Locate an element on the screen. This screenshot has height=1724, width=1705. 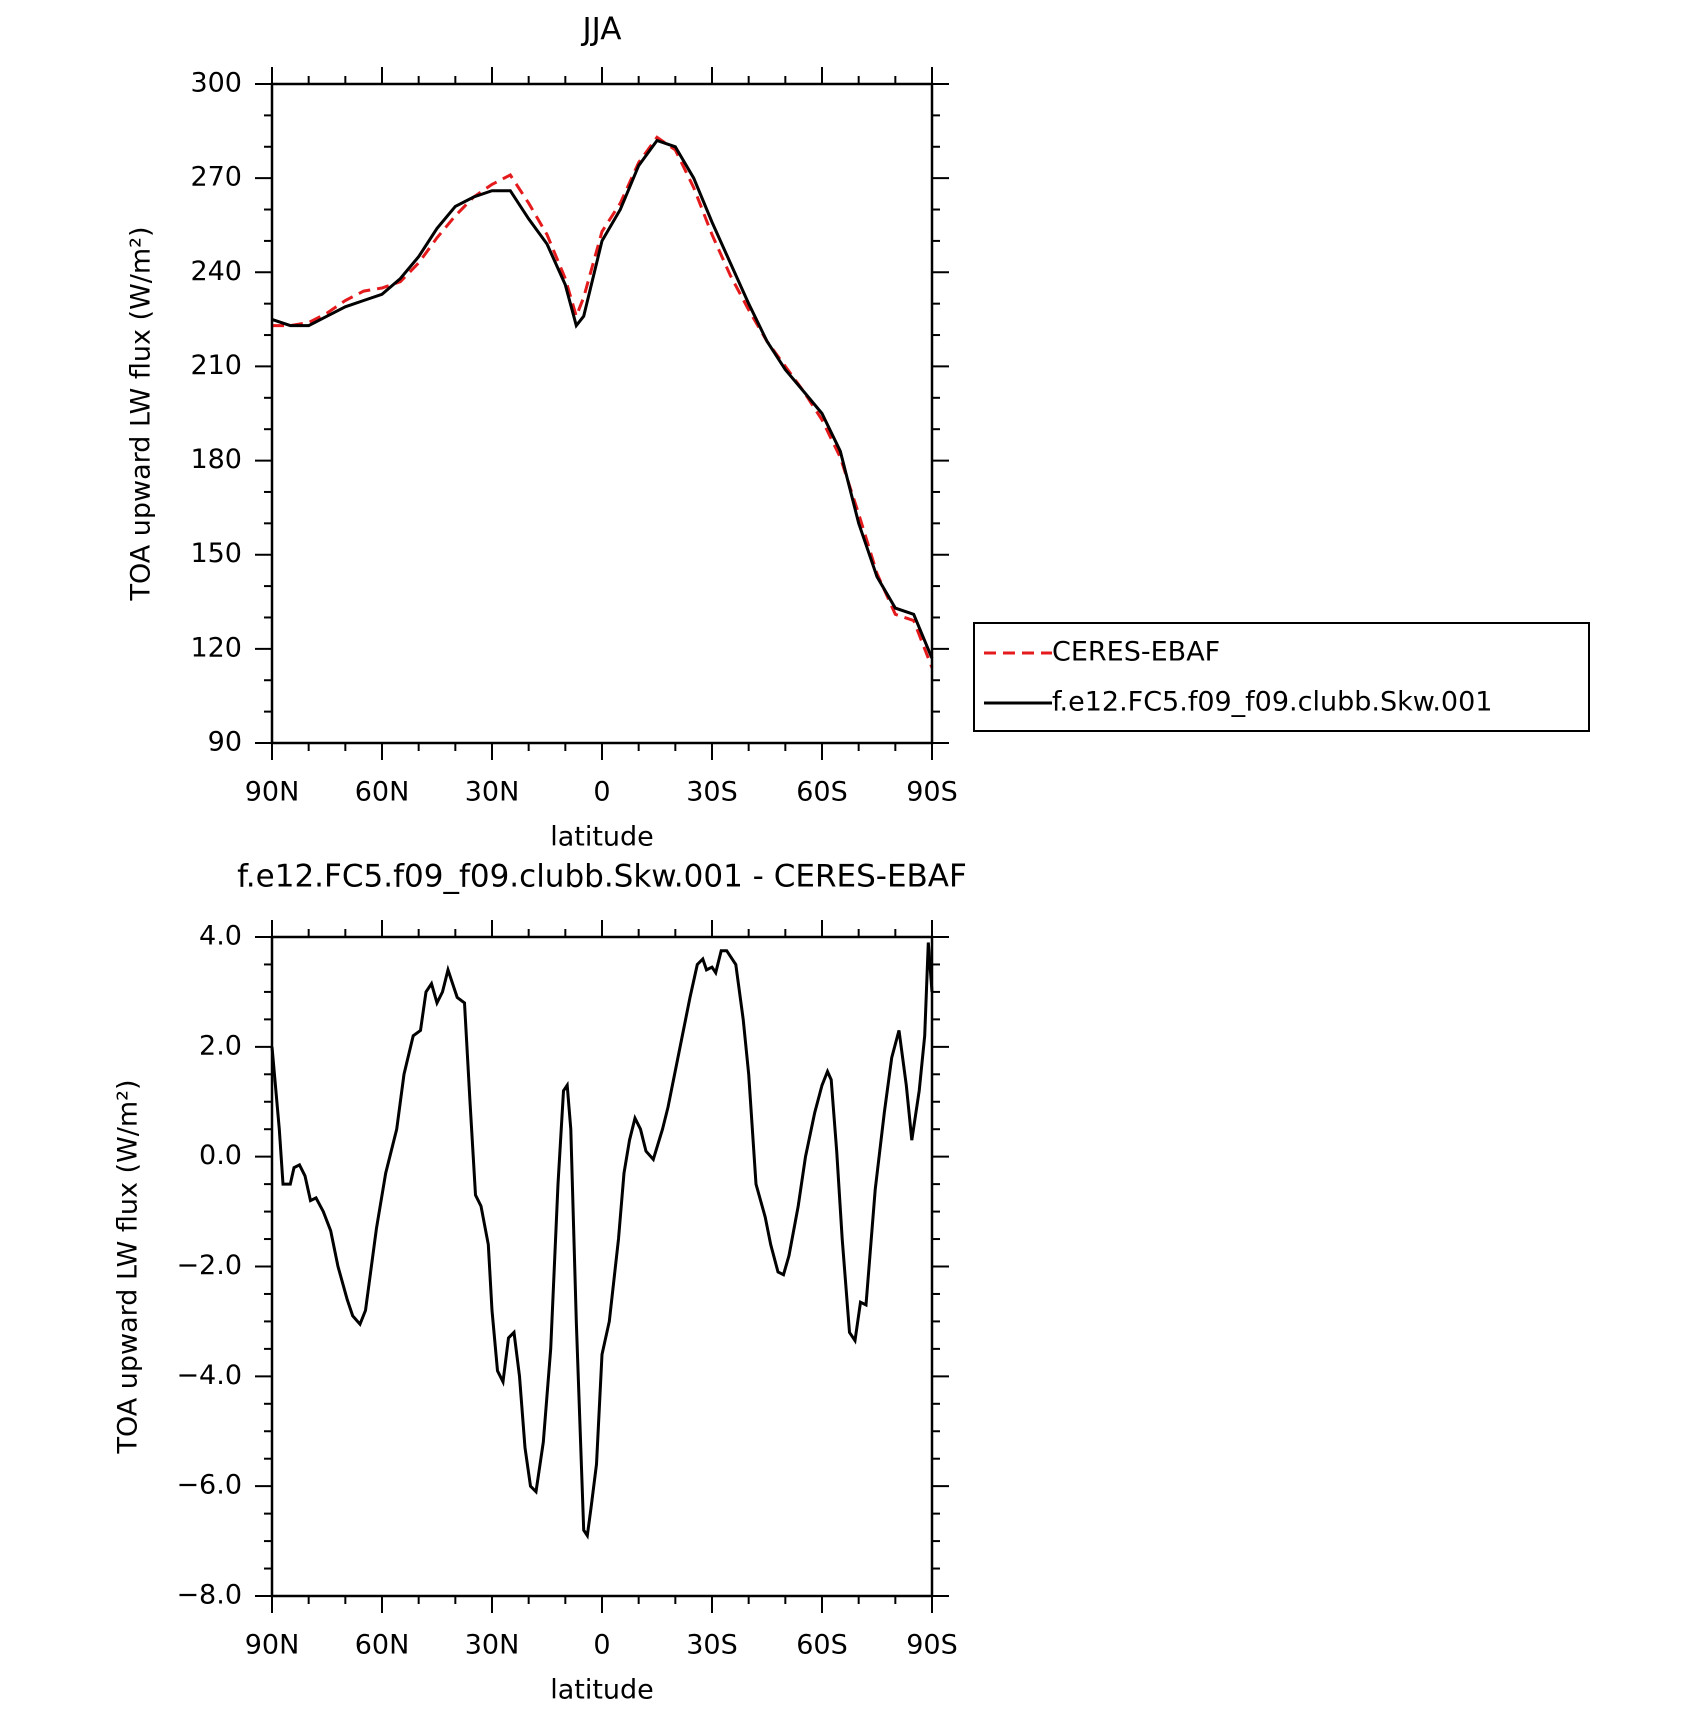
y-tick-label: 300 is located at coordinates (216, 83).